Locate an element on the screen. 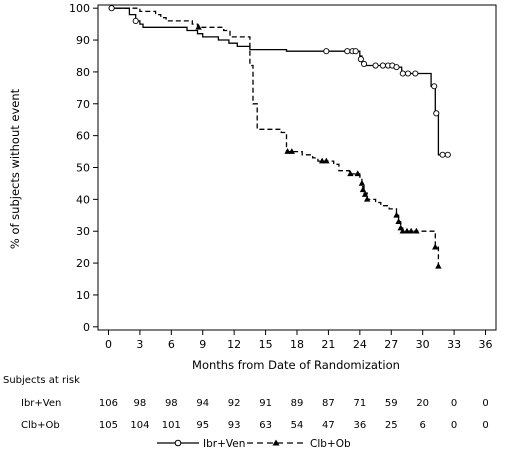  legend-label-ibr-ven: Ibr+Ven is located at coordinates (224, 444).